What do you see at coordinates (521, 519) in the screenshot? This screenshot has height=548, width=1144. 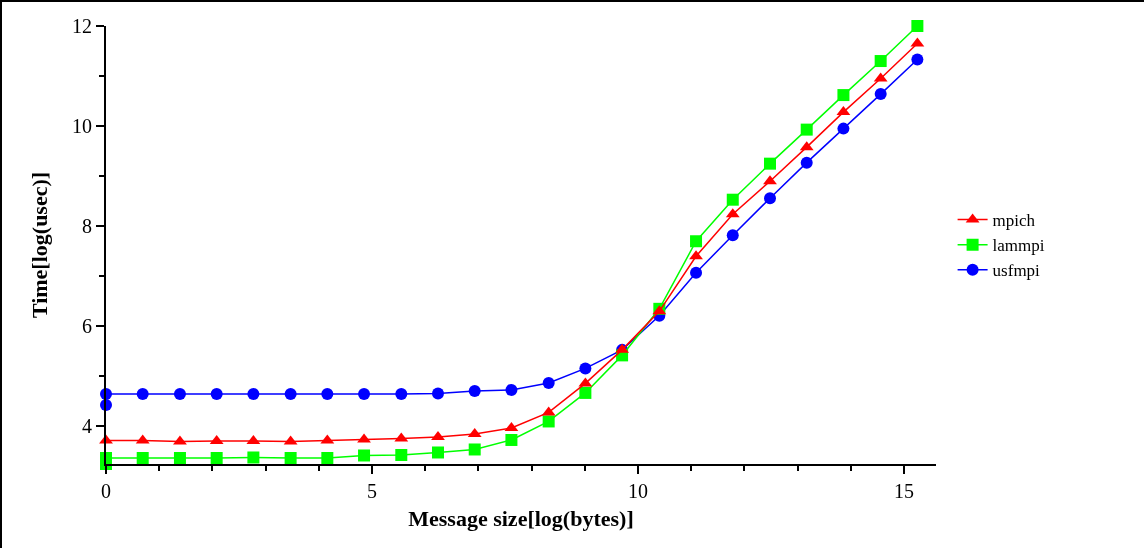 I see `x-axis-title: Message size[log(bytes)]` at bounding box center [521, 519].